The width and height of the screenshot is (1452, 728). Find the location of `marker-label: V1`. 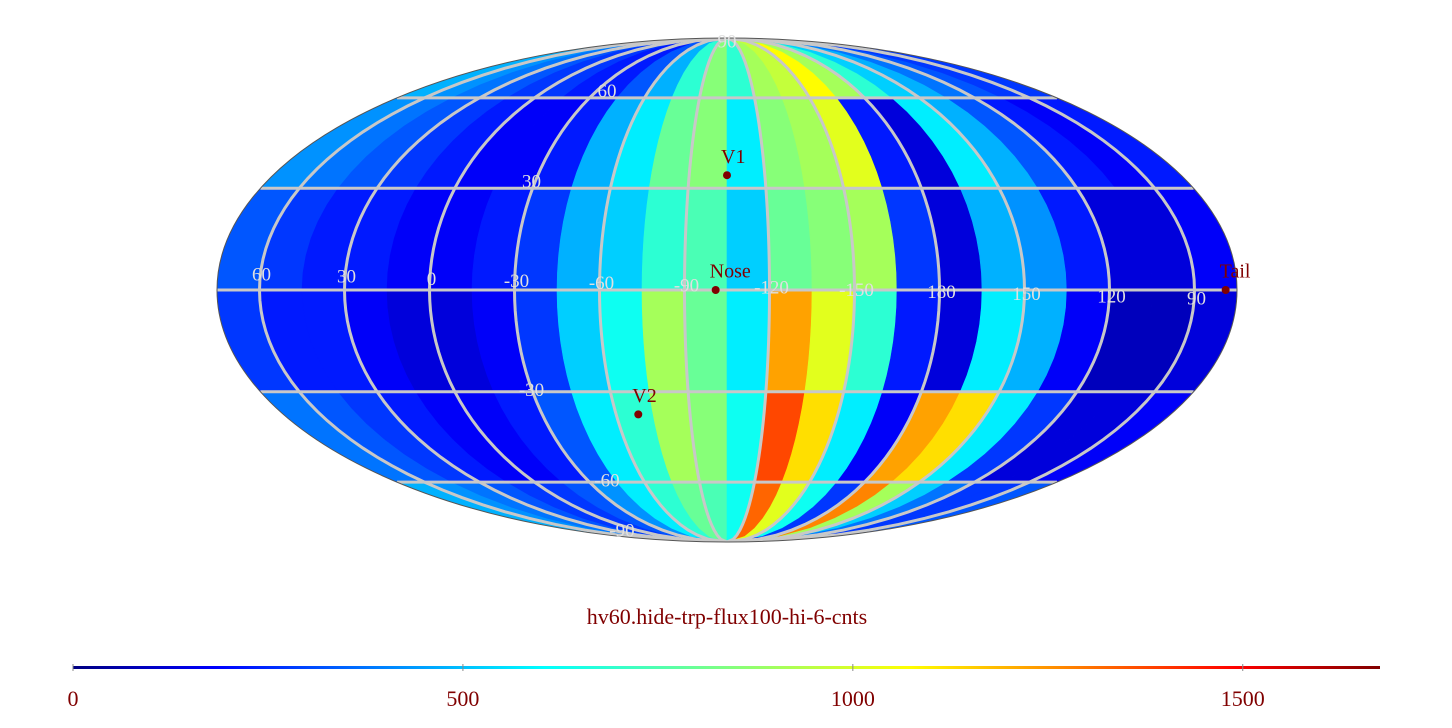

marker-label: V1 is located at coordinates (733, 157).